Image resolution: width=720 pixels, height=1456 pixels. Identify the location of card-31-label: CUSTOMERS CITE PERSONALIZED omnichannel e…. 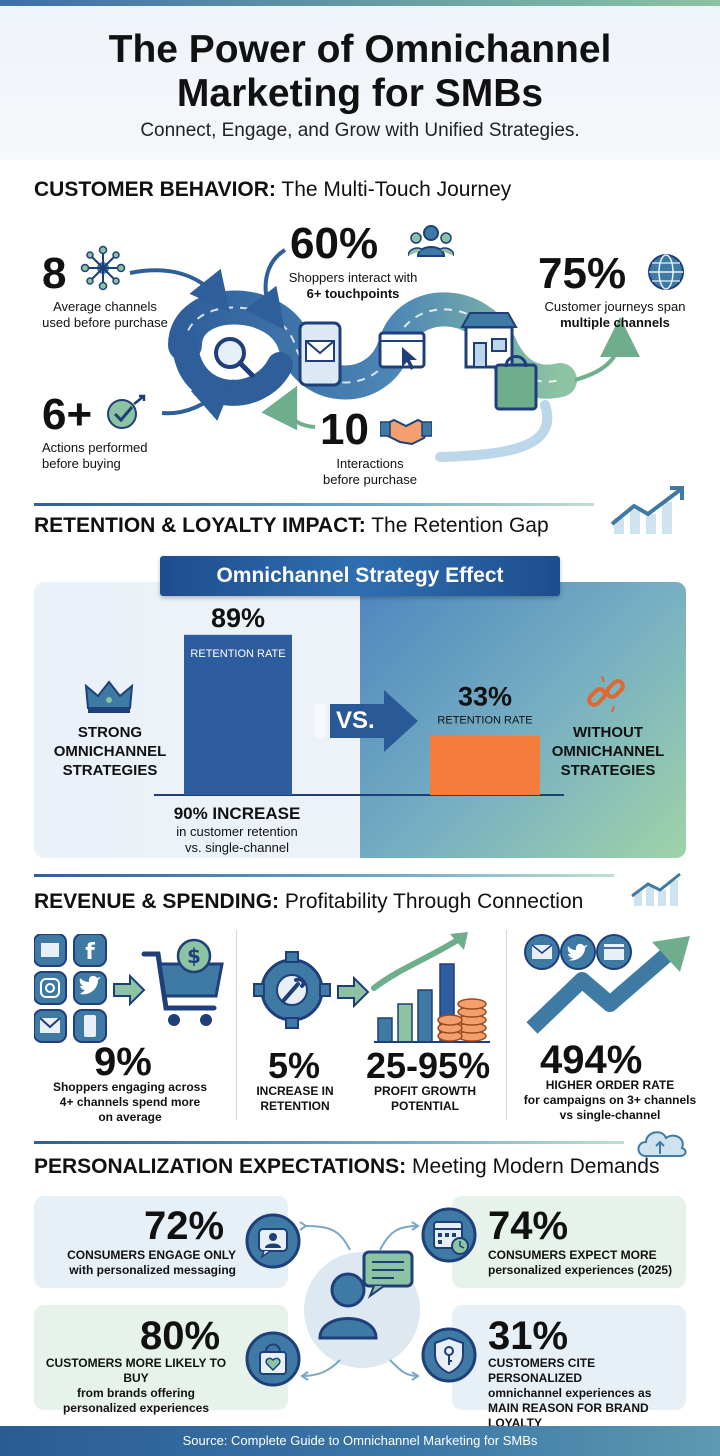
(570, 1393).